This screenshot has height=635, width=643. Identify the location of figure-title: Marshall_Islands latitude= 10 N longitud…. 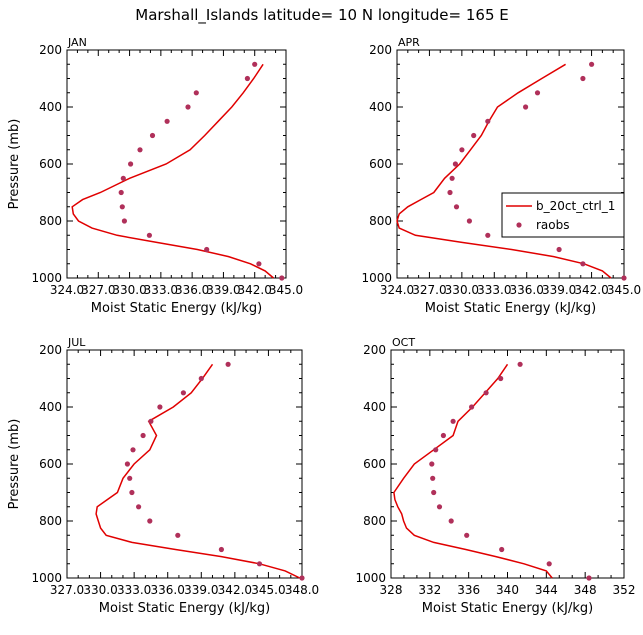
(321, 15).